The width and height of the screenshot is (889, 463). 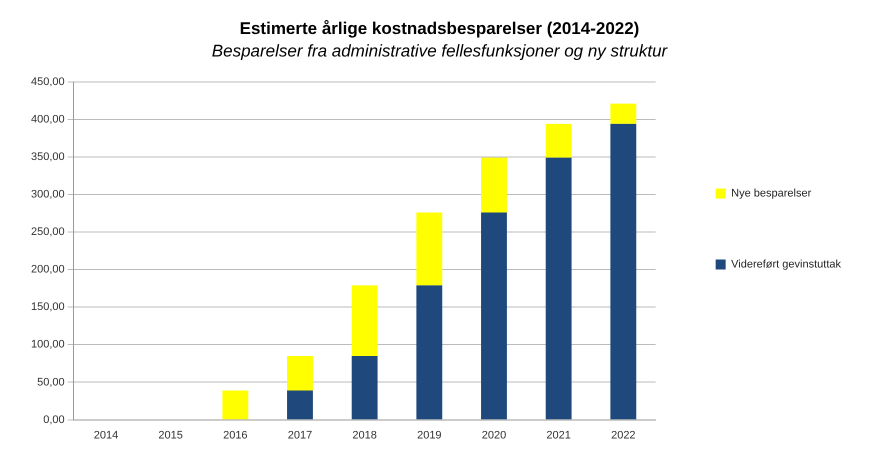 I want to click on legend-label: Nye besparelser, so click(x=771, y=194).